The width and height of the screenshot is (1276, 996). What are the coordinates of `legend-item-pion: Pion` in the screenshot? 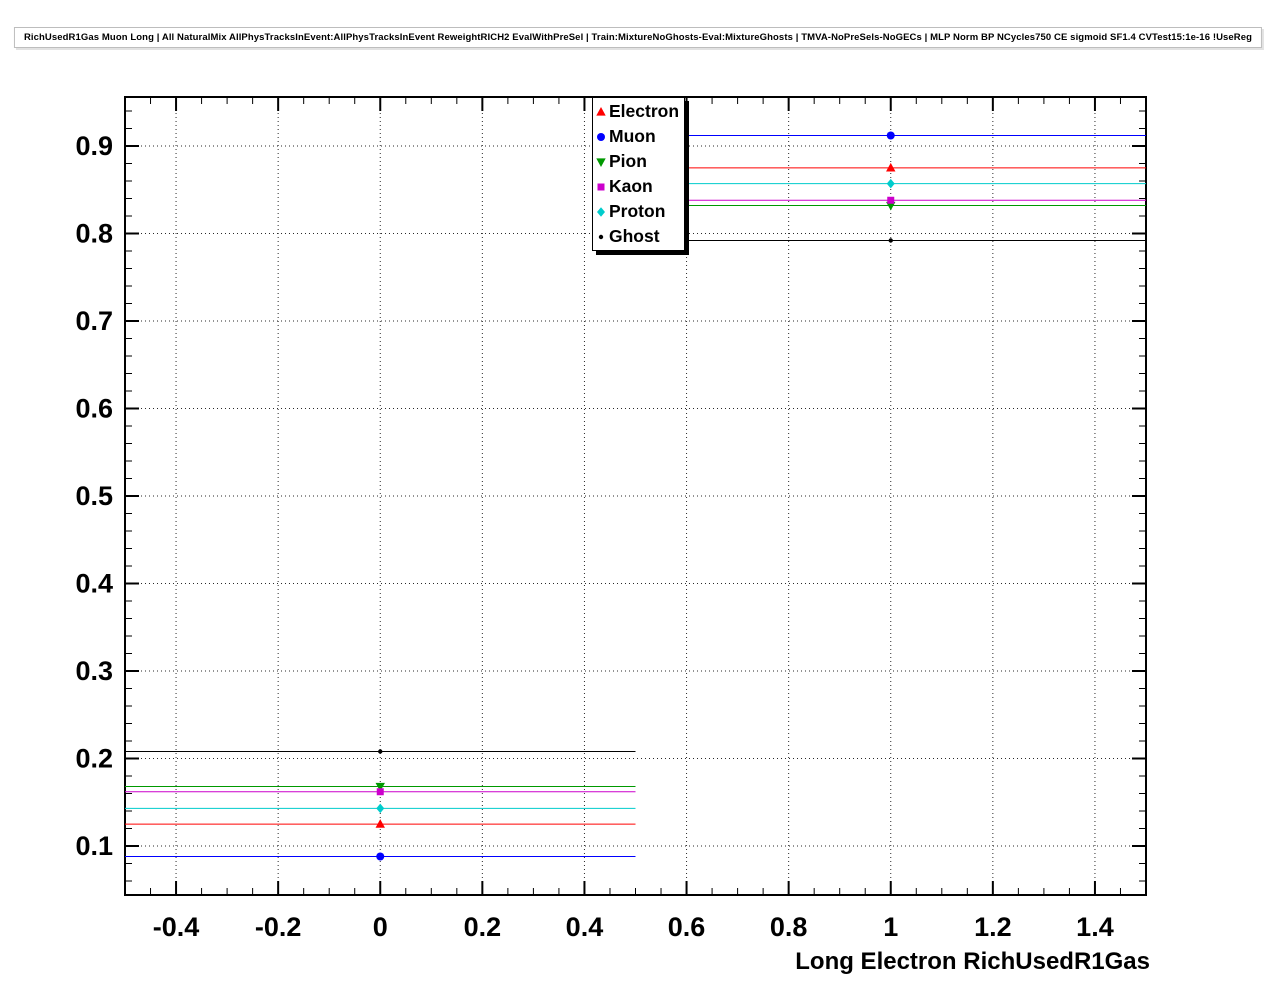 It's located at (636, 161).